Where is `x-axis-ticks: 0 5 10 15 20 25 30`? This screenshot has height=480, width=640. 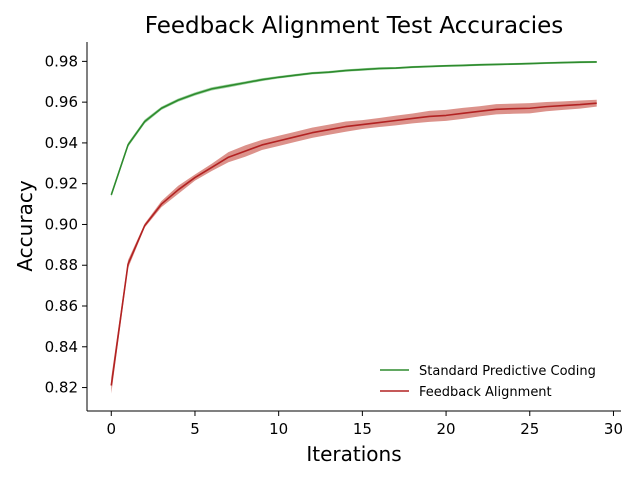 x-axis-ticks: 0 5 10 15 20 25 30 is located at coordinates (364, 424).